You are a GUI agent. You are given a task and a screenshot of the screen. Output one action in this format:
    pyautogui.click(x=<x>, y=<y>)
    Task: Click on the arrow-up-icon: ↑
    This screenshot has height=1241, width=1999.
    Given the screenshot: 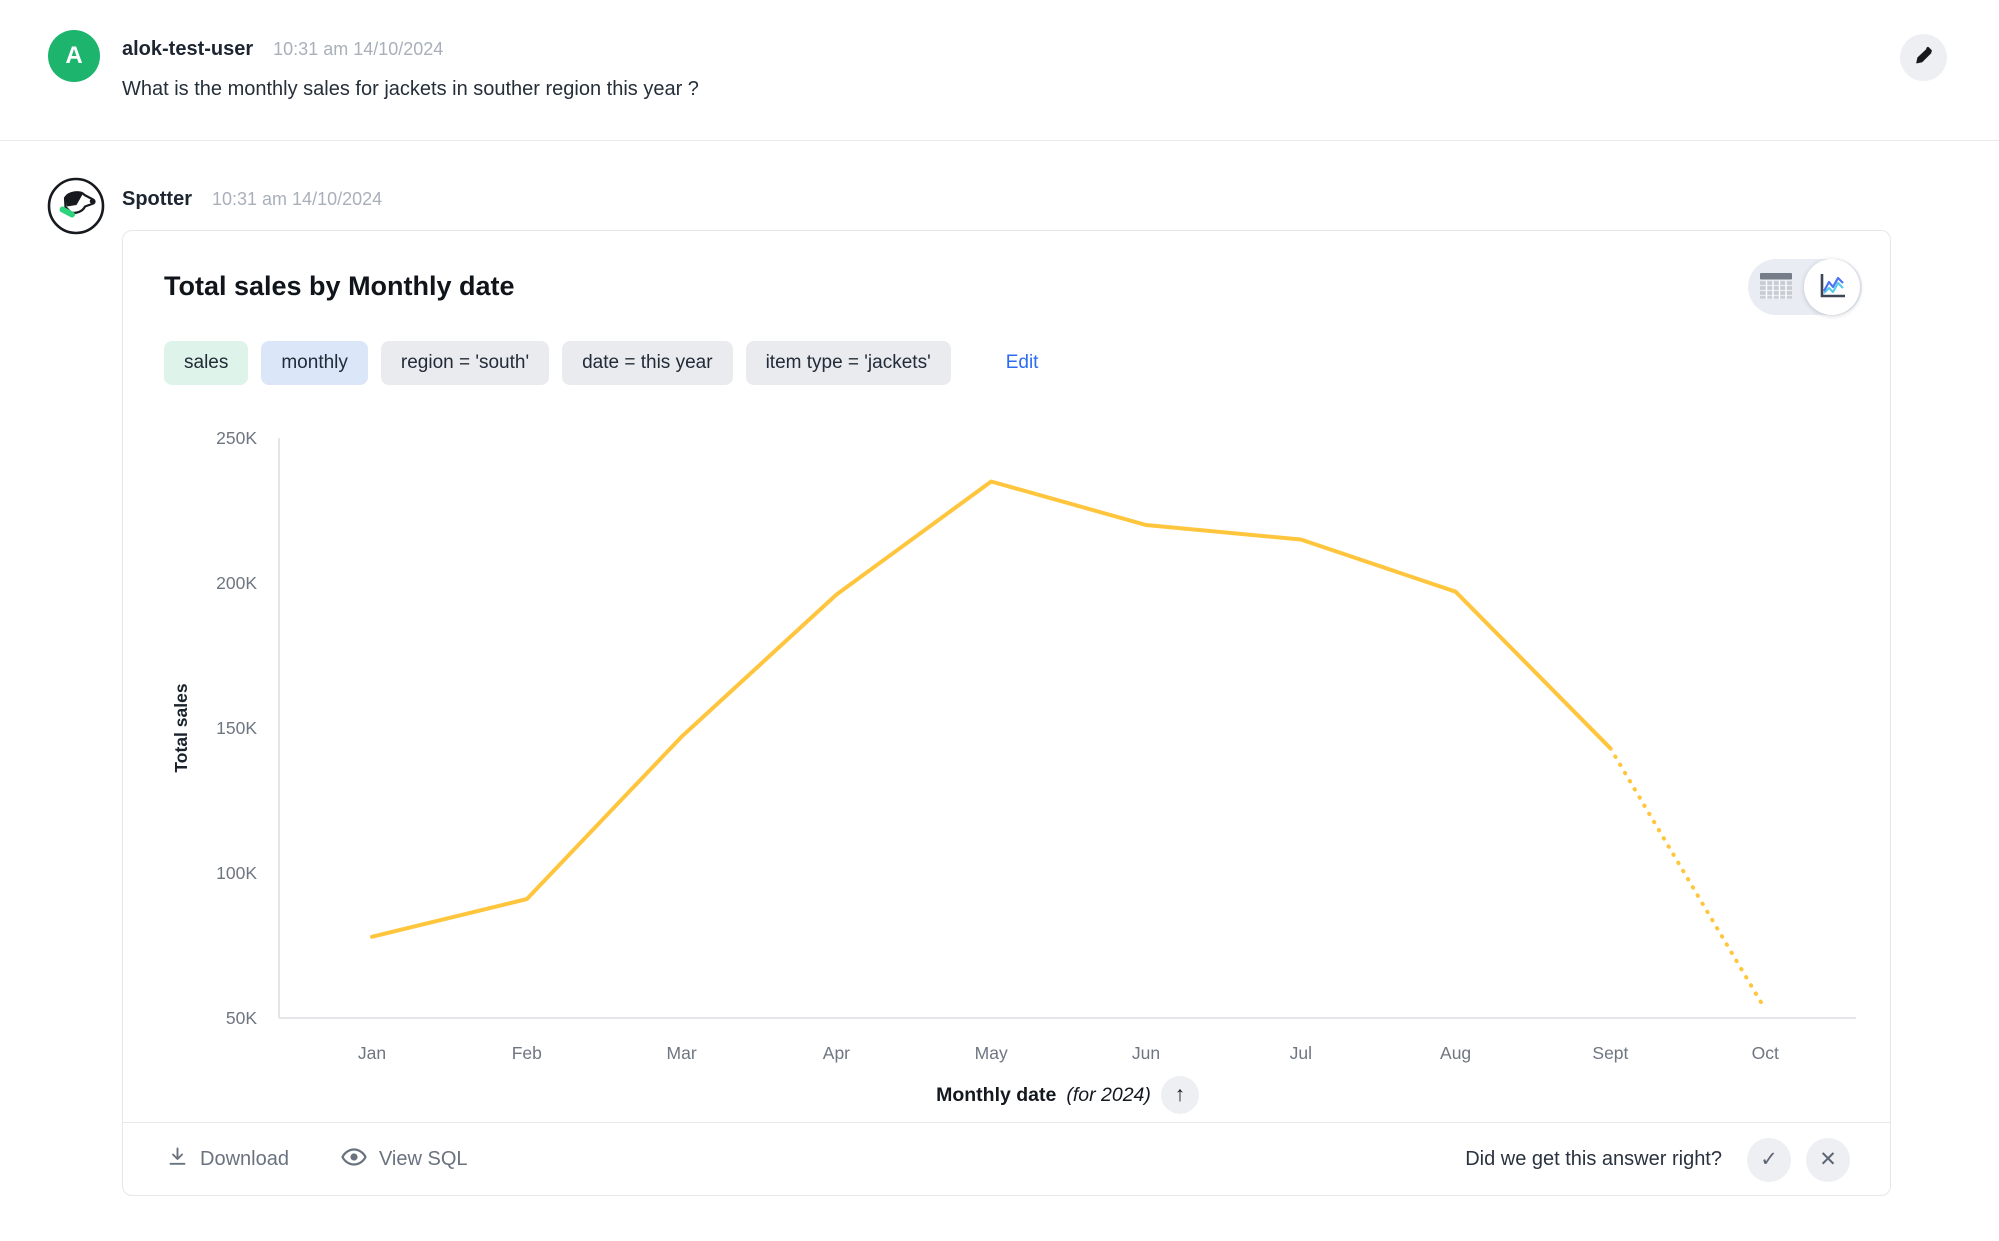 What is the action you would take?
    pyautogui.click(x=1180, y=1094)
    